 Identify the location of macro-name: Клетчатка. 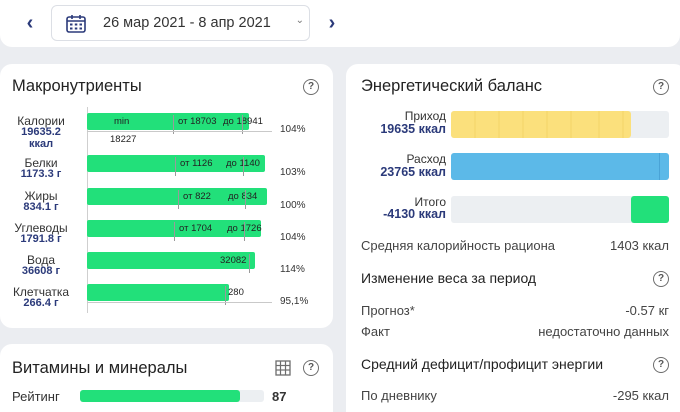
(41, 292).